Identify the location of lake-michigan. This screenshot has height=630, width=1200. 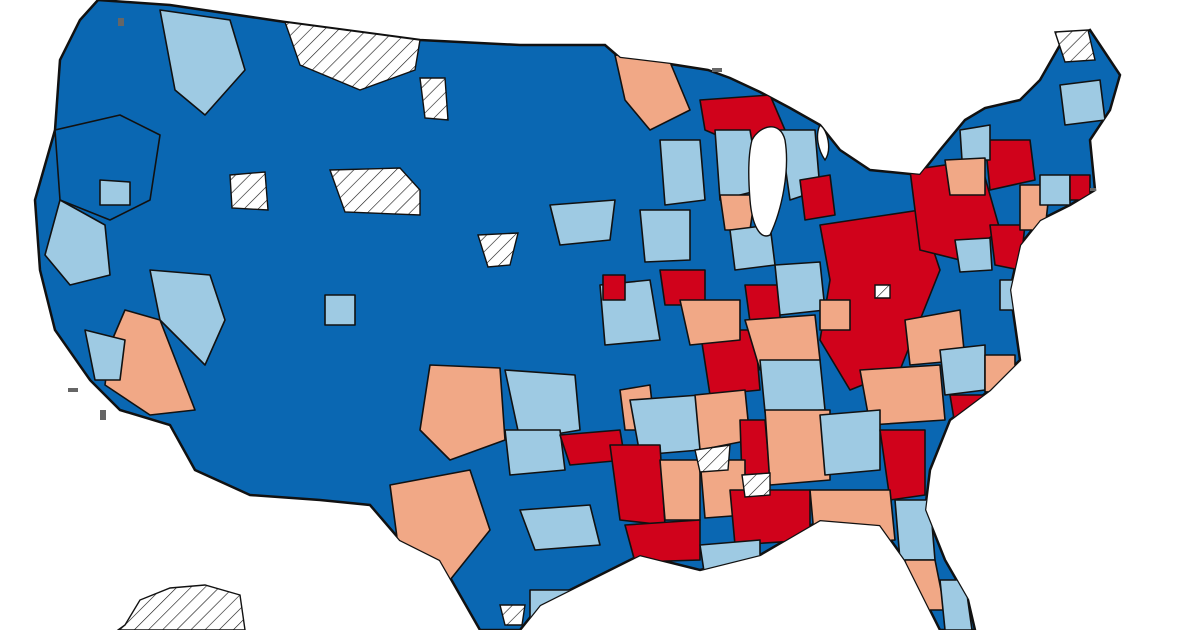
(767, 181).